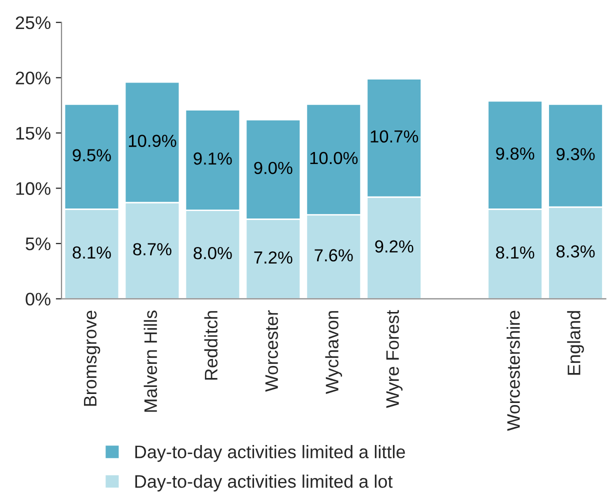 The width and height of the screenshot is (615, 498). Describe the element at coordinates (334, 158) in the screenshot. I see `data-label: 10.0%` at that location.